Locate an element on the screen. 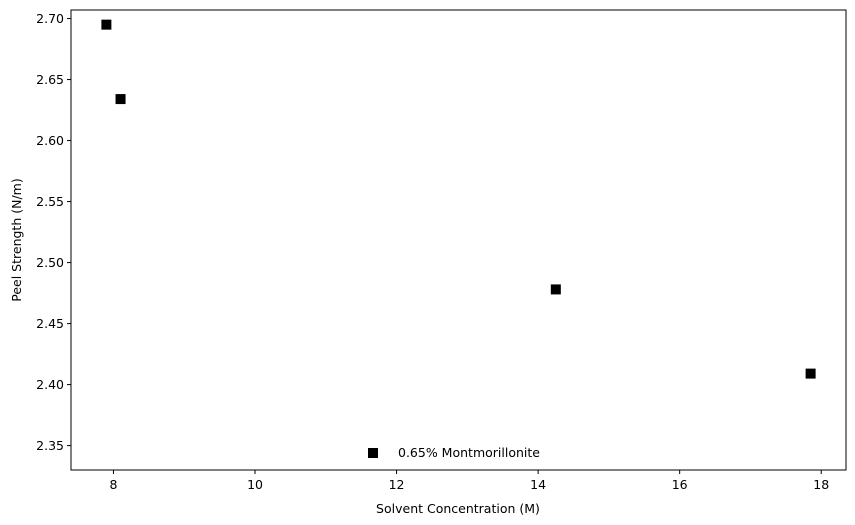  y-tick-label: 2.40 is located at coordinates (50, 384).